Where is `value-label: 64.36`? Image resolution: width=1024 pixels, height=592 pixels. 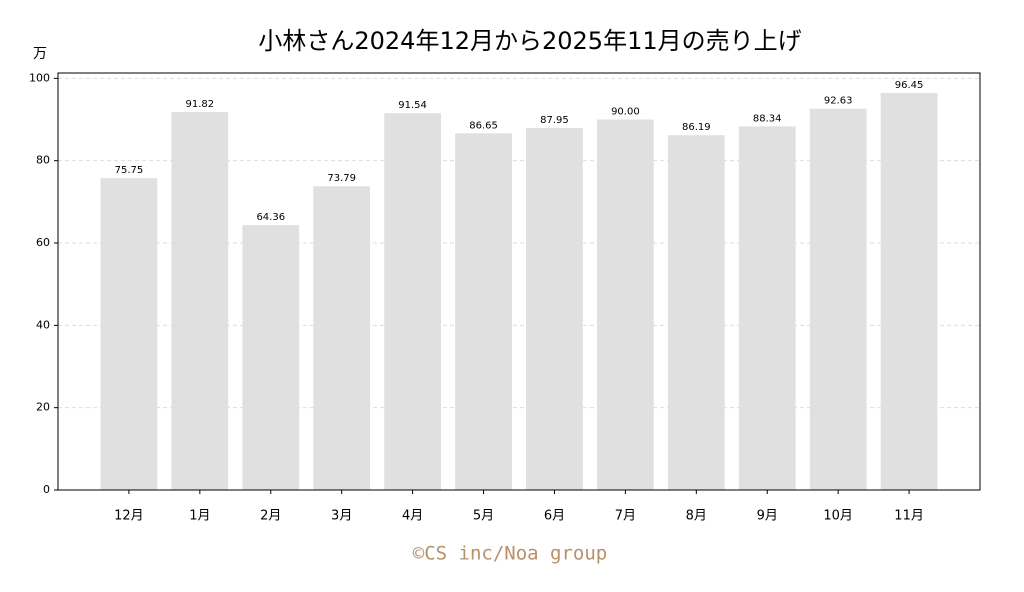 value-label: 64.36 is located at coordinates (270, 217).